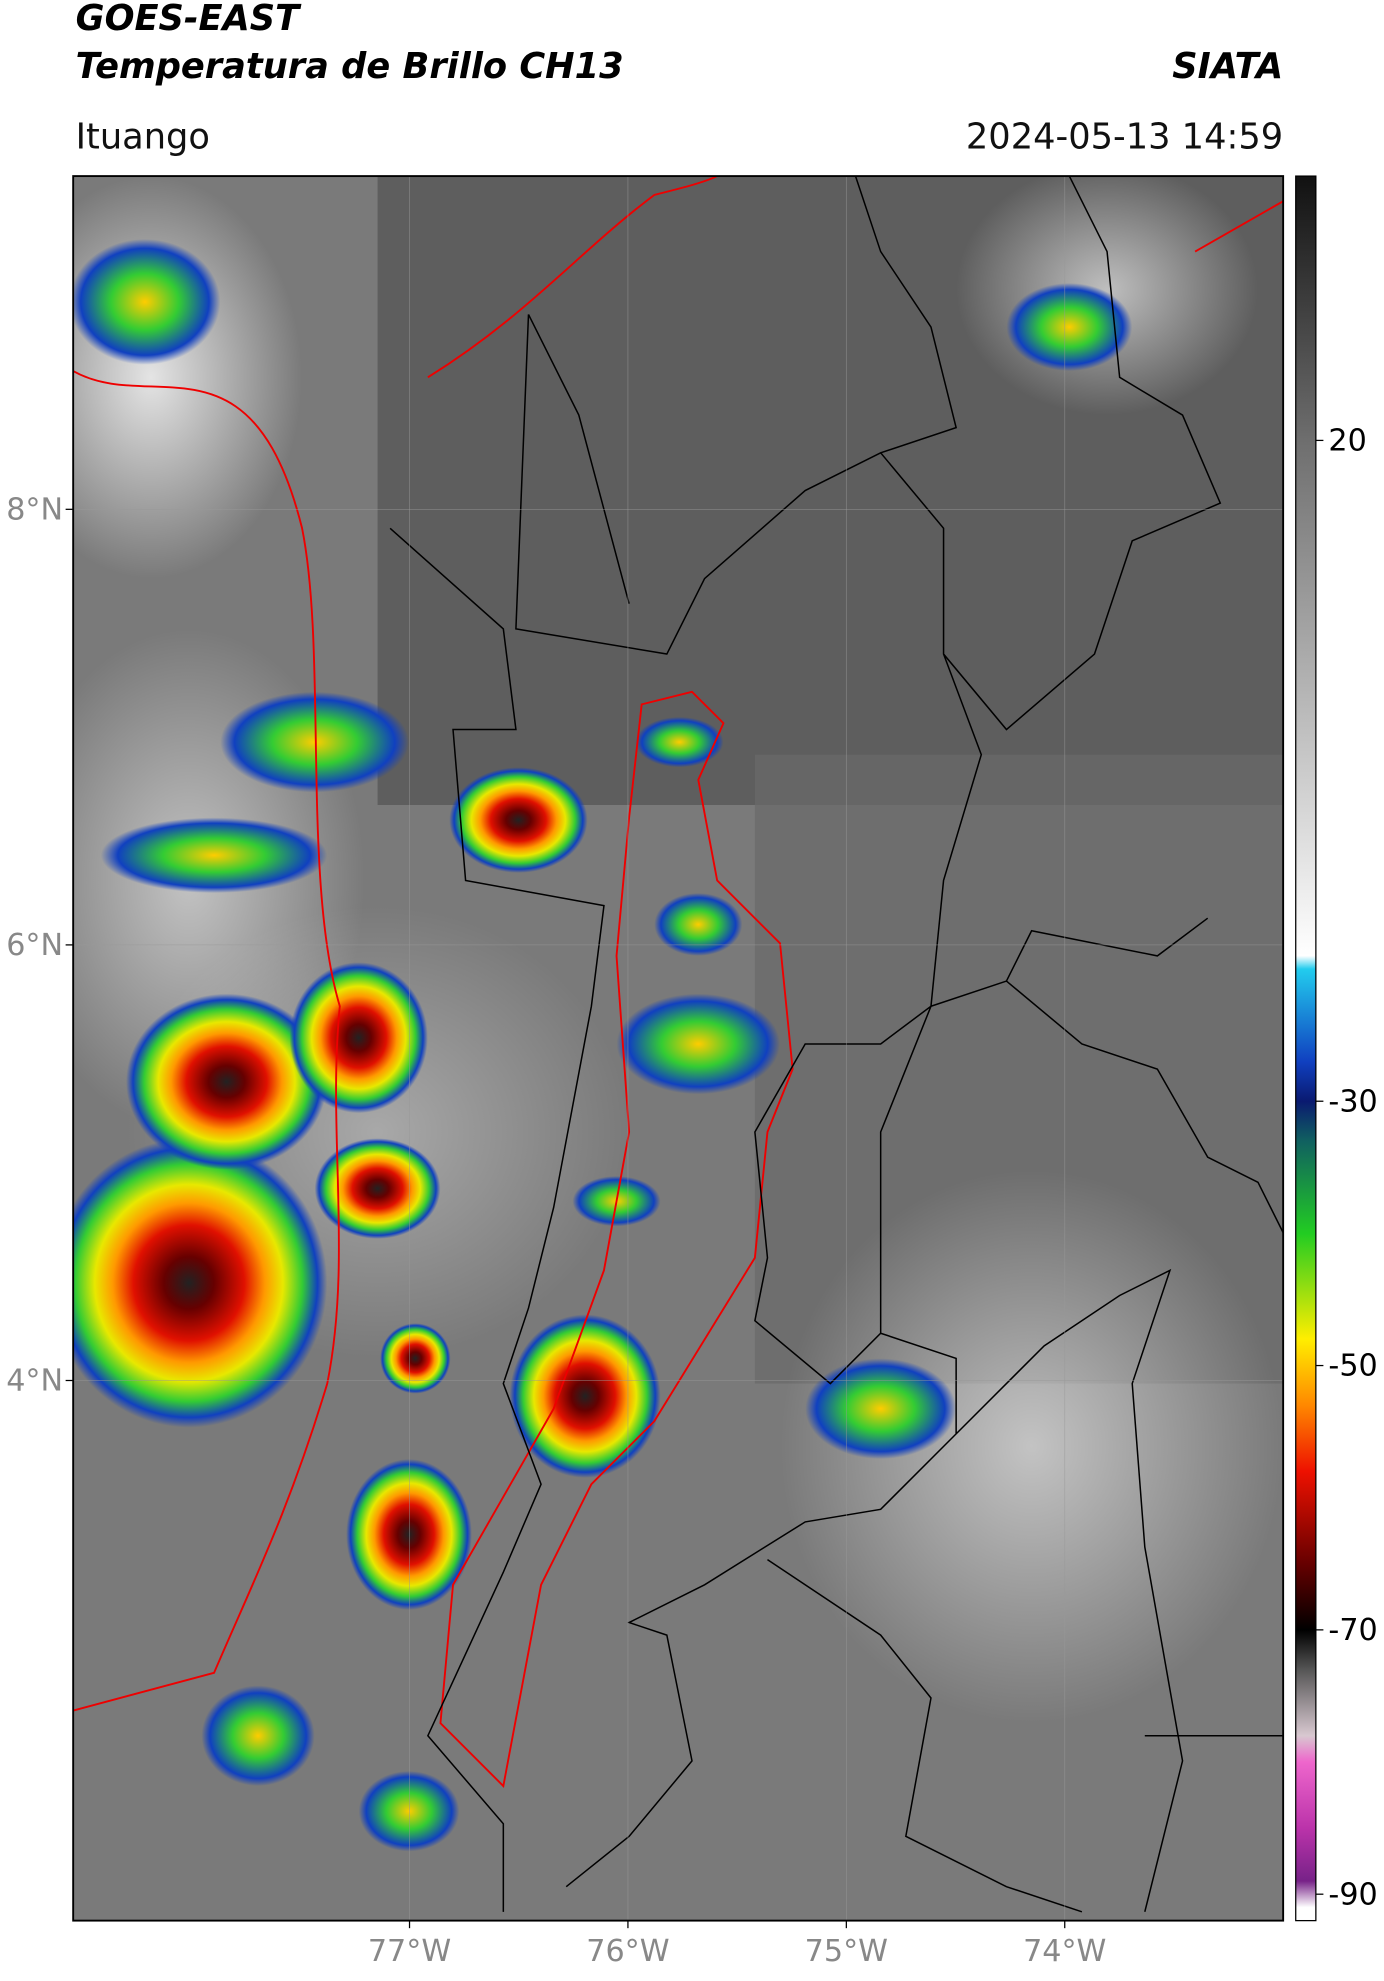  Describe the element at coordinates (1064, 1951) in the screenshot. I see `lon-tick-label: 74°W` at that location.